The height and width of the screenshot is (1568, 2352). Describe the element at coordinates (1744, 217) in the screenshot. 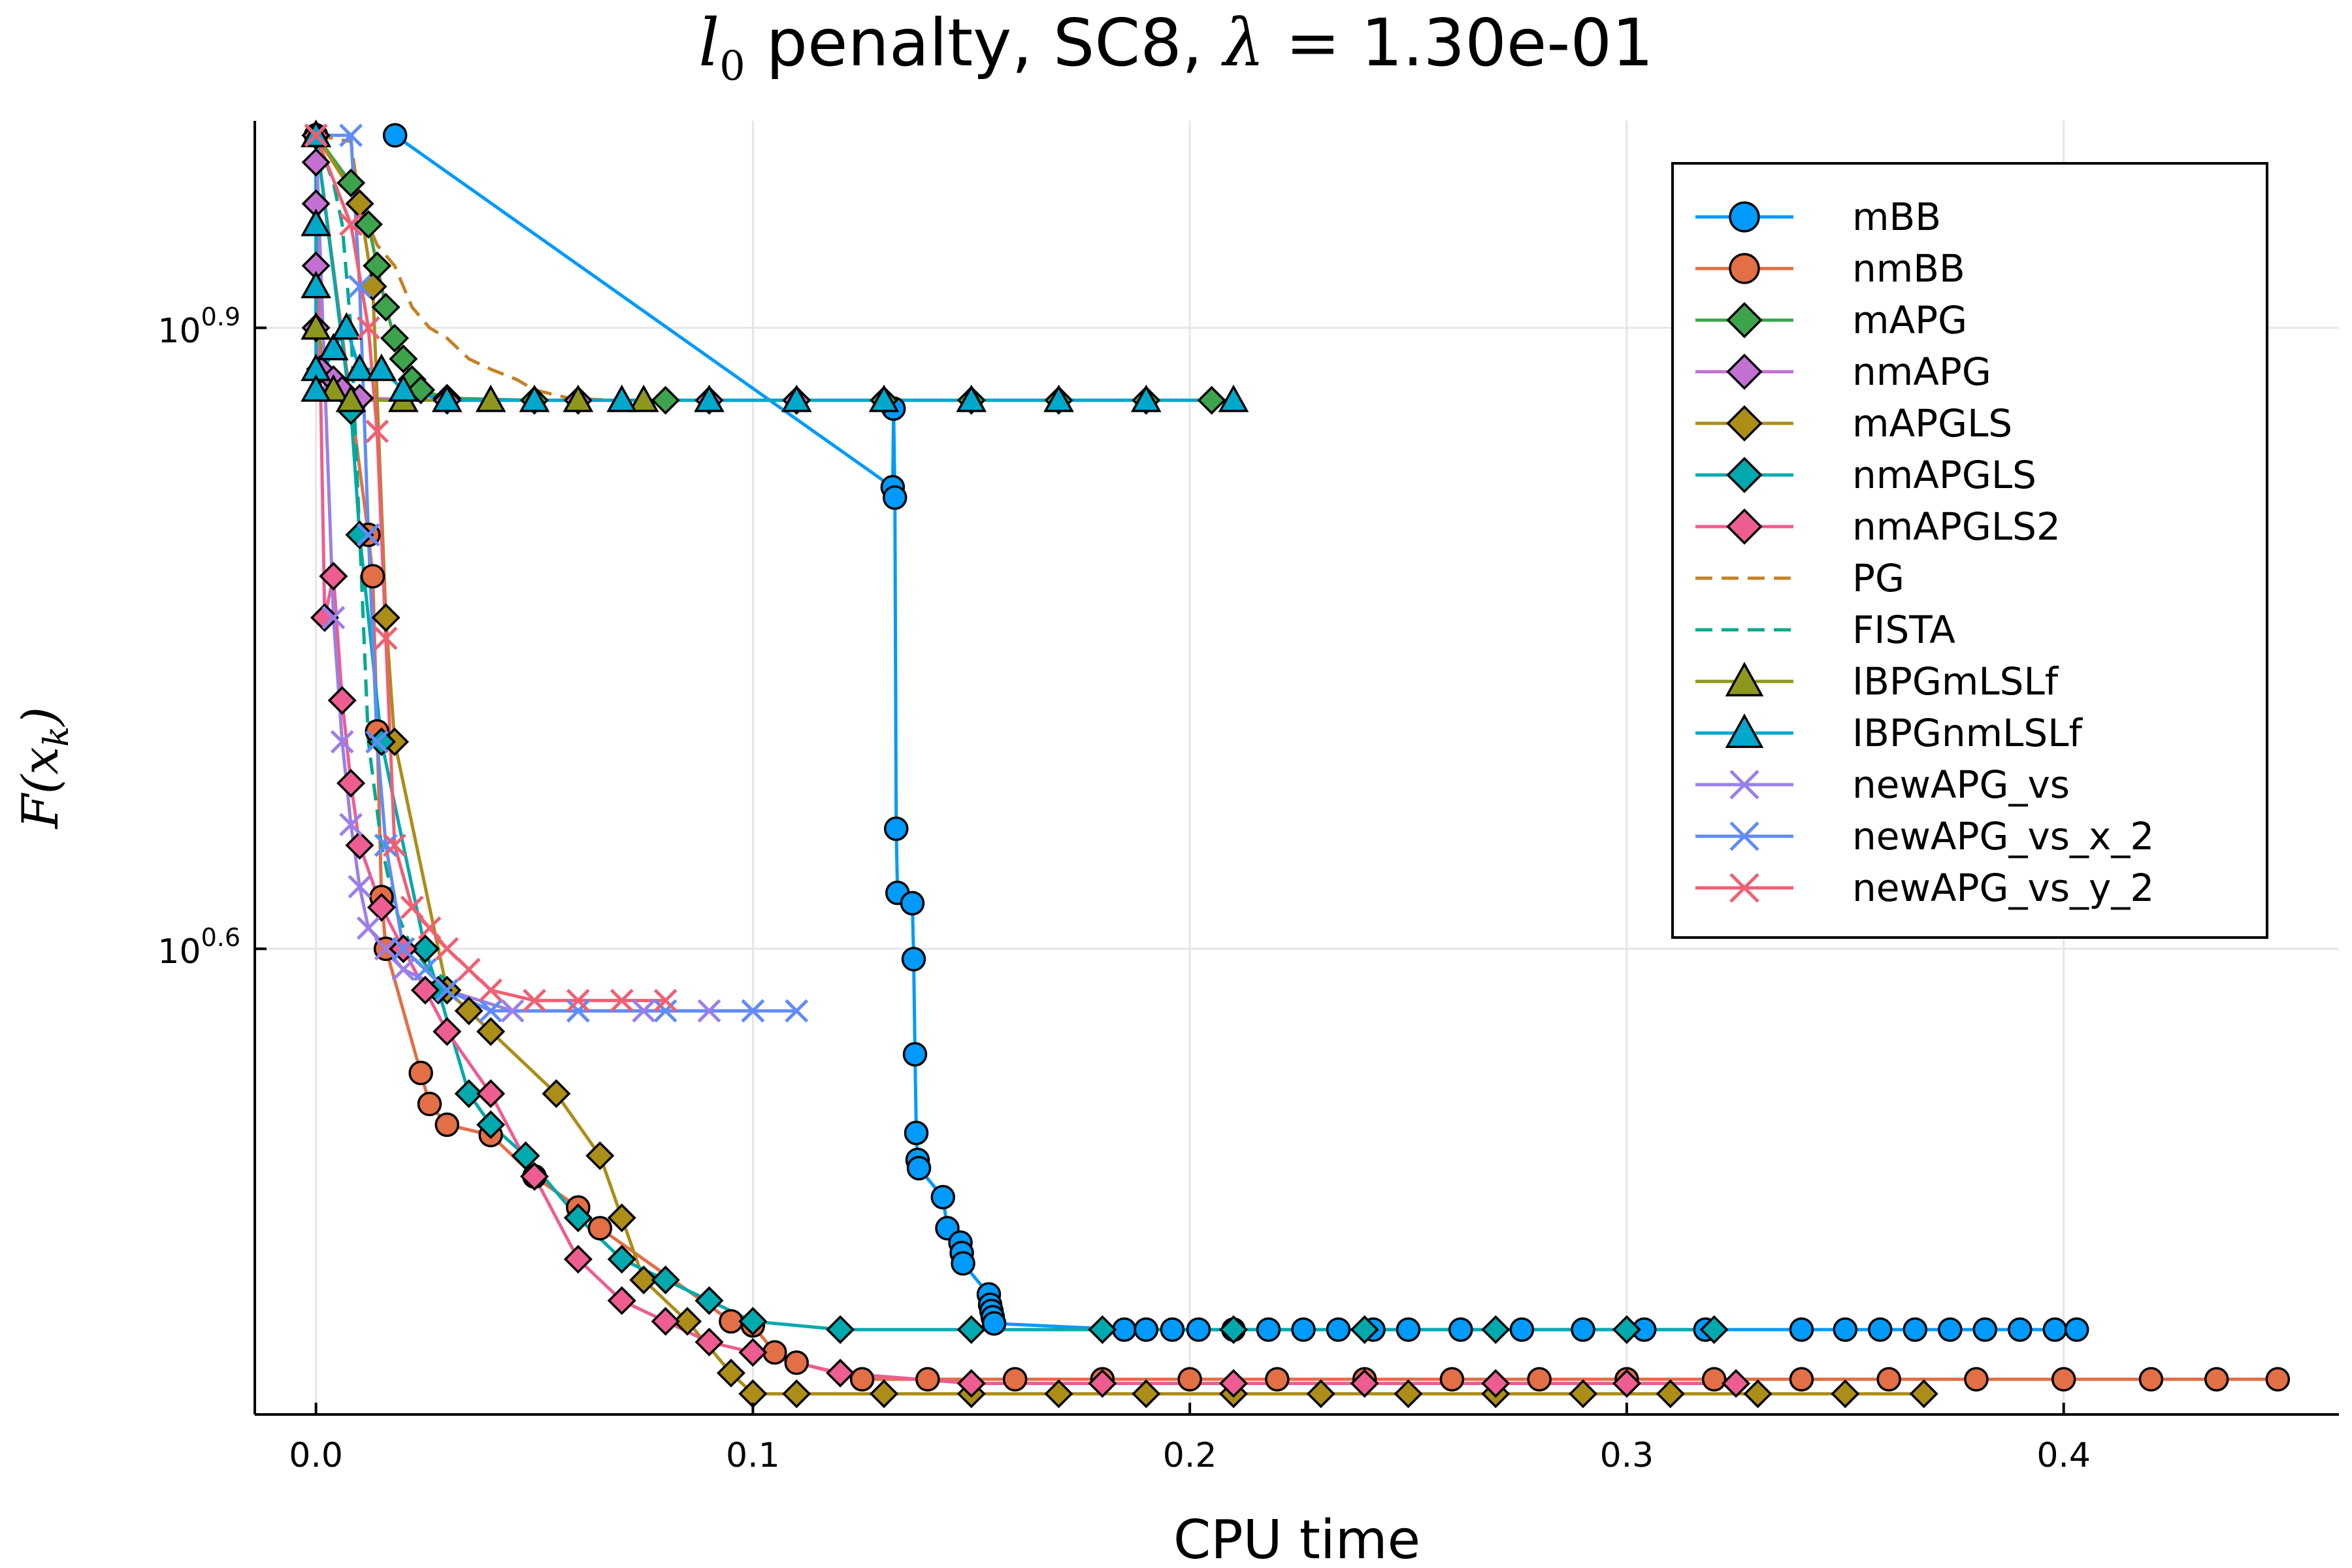

I see `legend-marker-mbb` at that location.